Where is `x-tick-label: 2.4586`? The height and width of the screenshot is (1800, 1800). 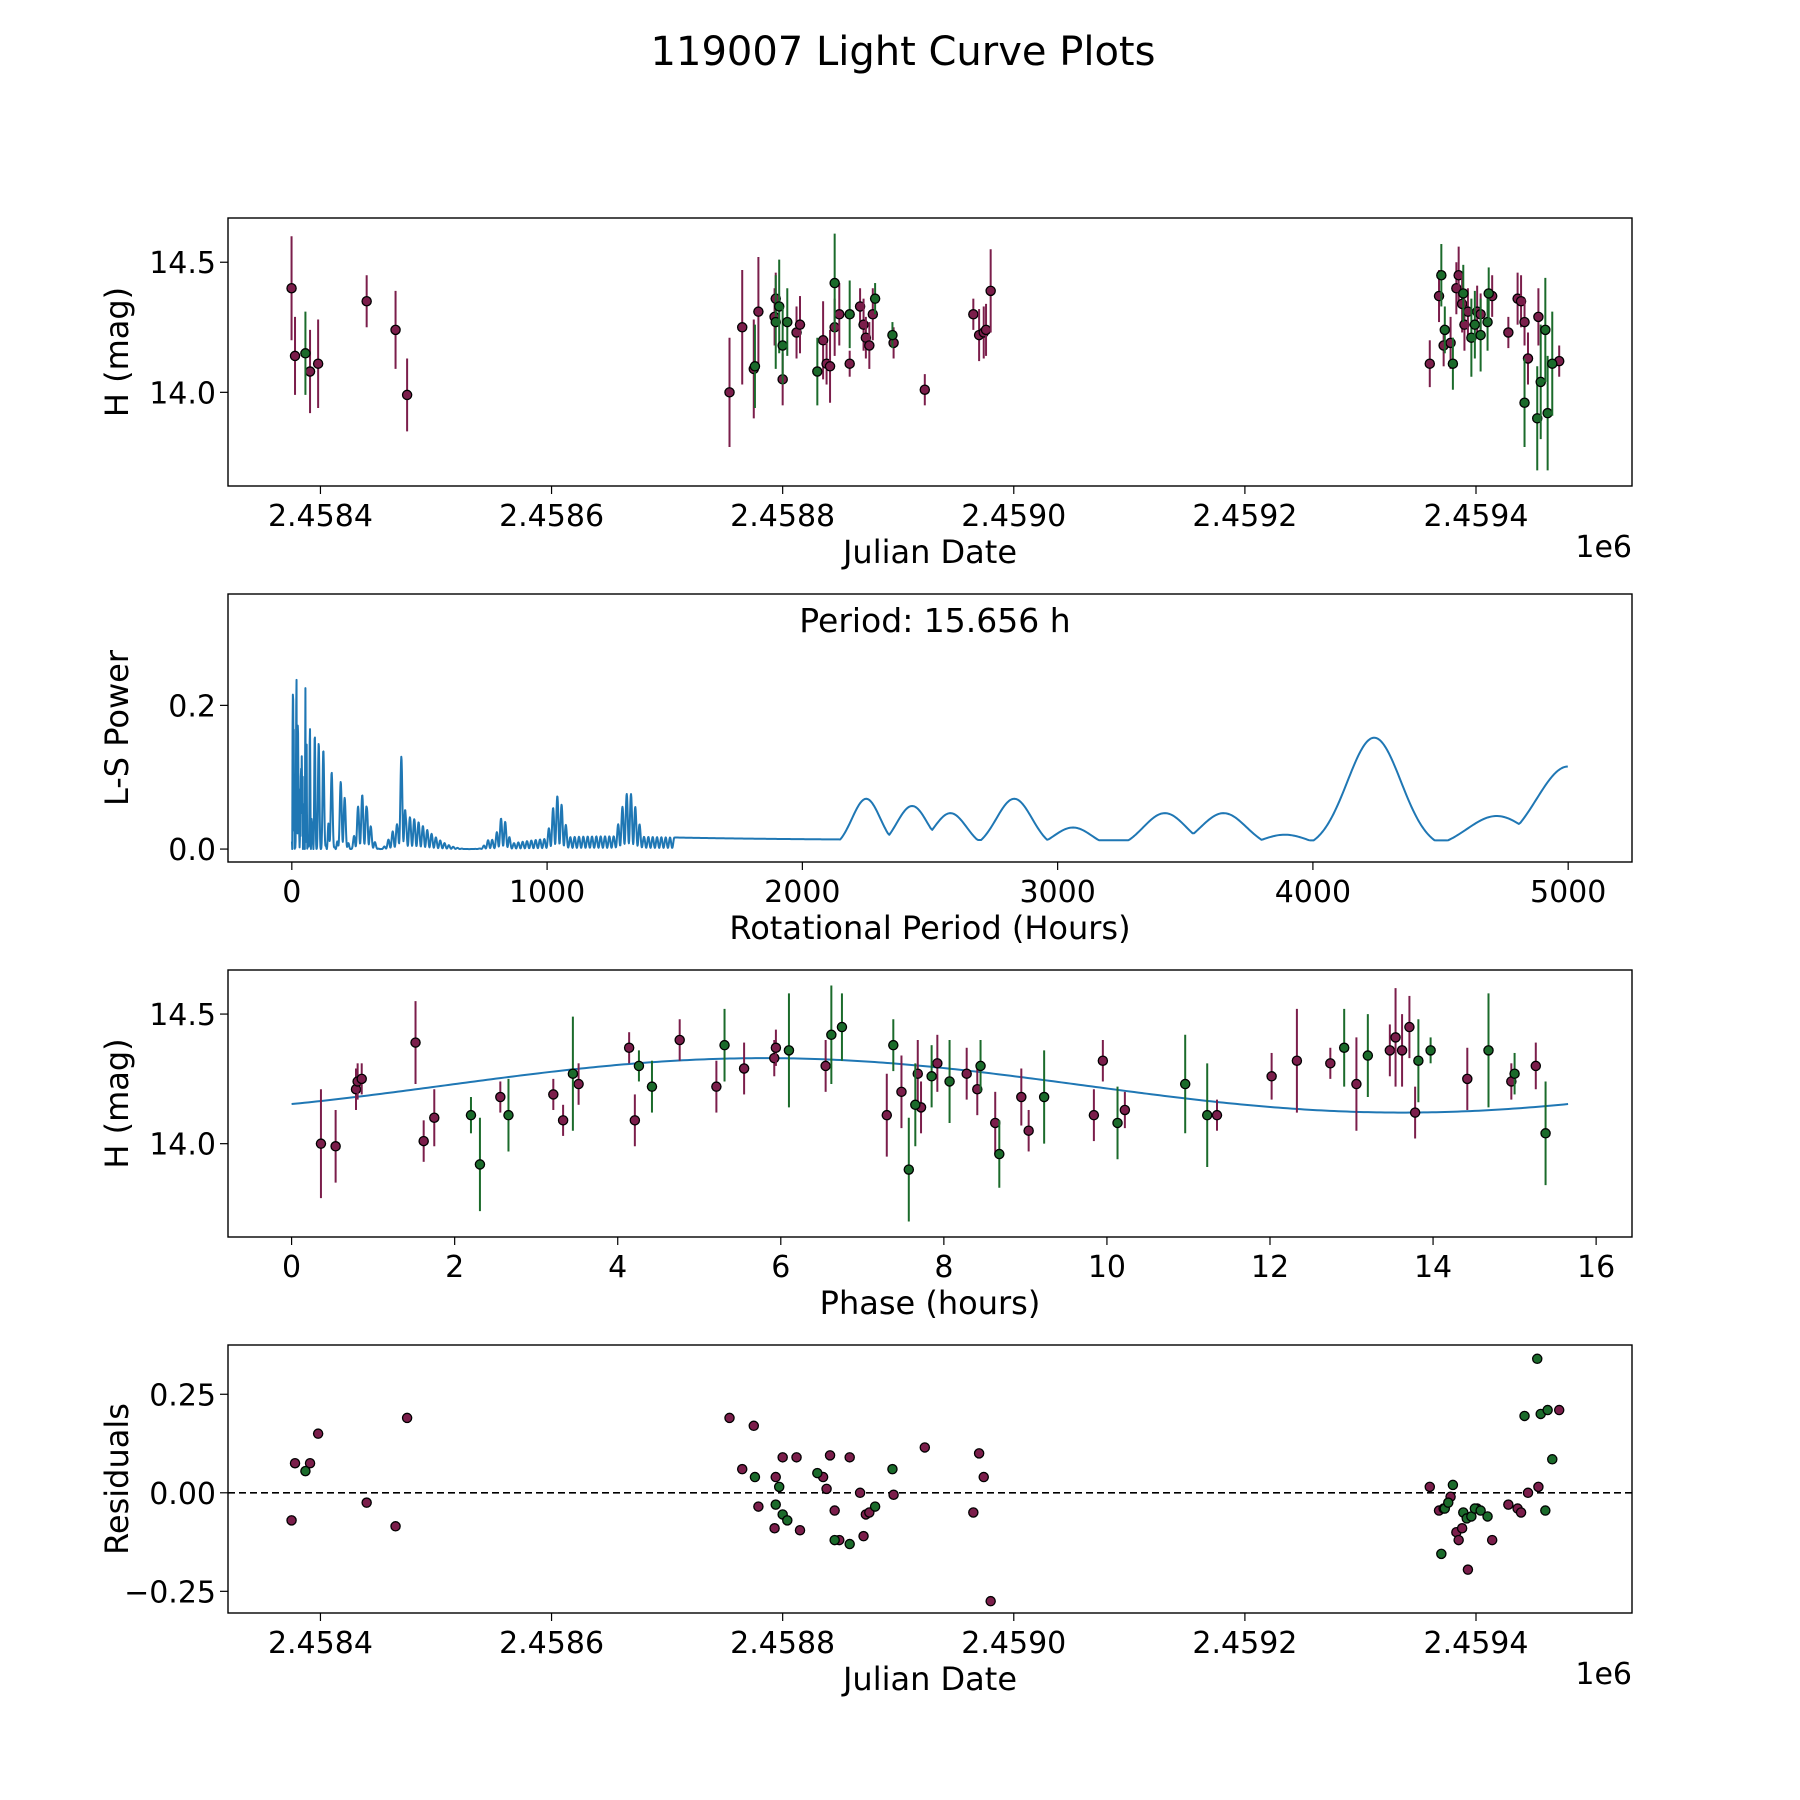 x-tick-label: 2.4586 is located at coordinates (551, 516).